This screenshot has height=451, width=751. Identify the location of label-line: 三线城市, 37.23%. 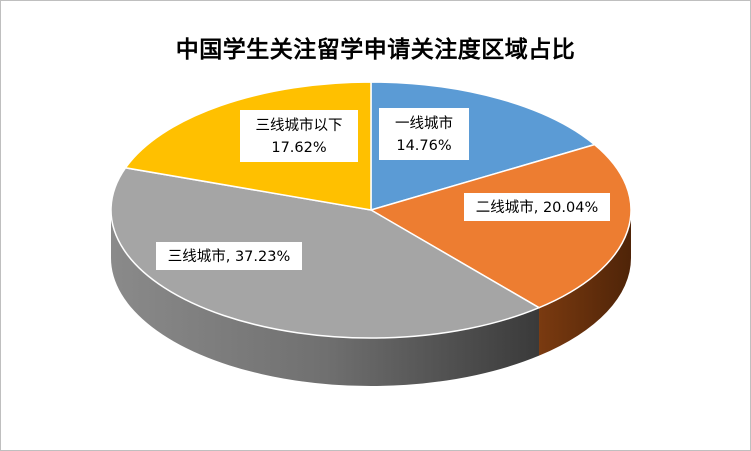
(229, 256).